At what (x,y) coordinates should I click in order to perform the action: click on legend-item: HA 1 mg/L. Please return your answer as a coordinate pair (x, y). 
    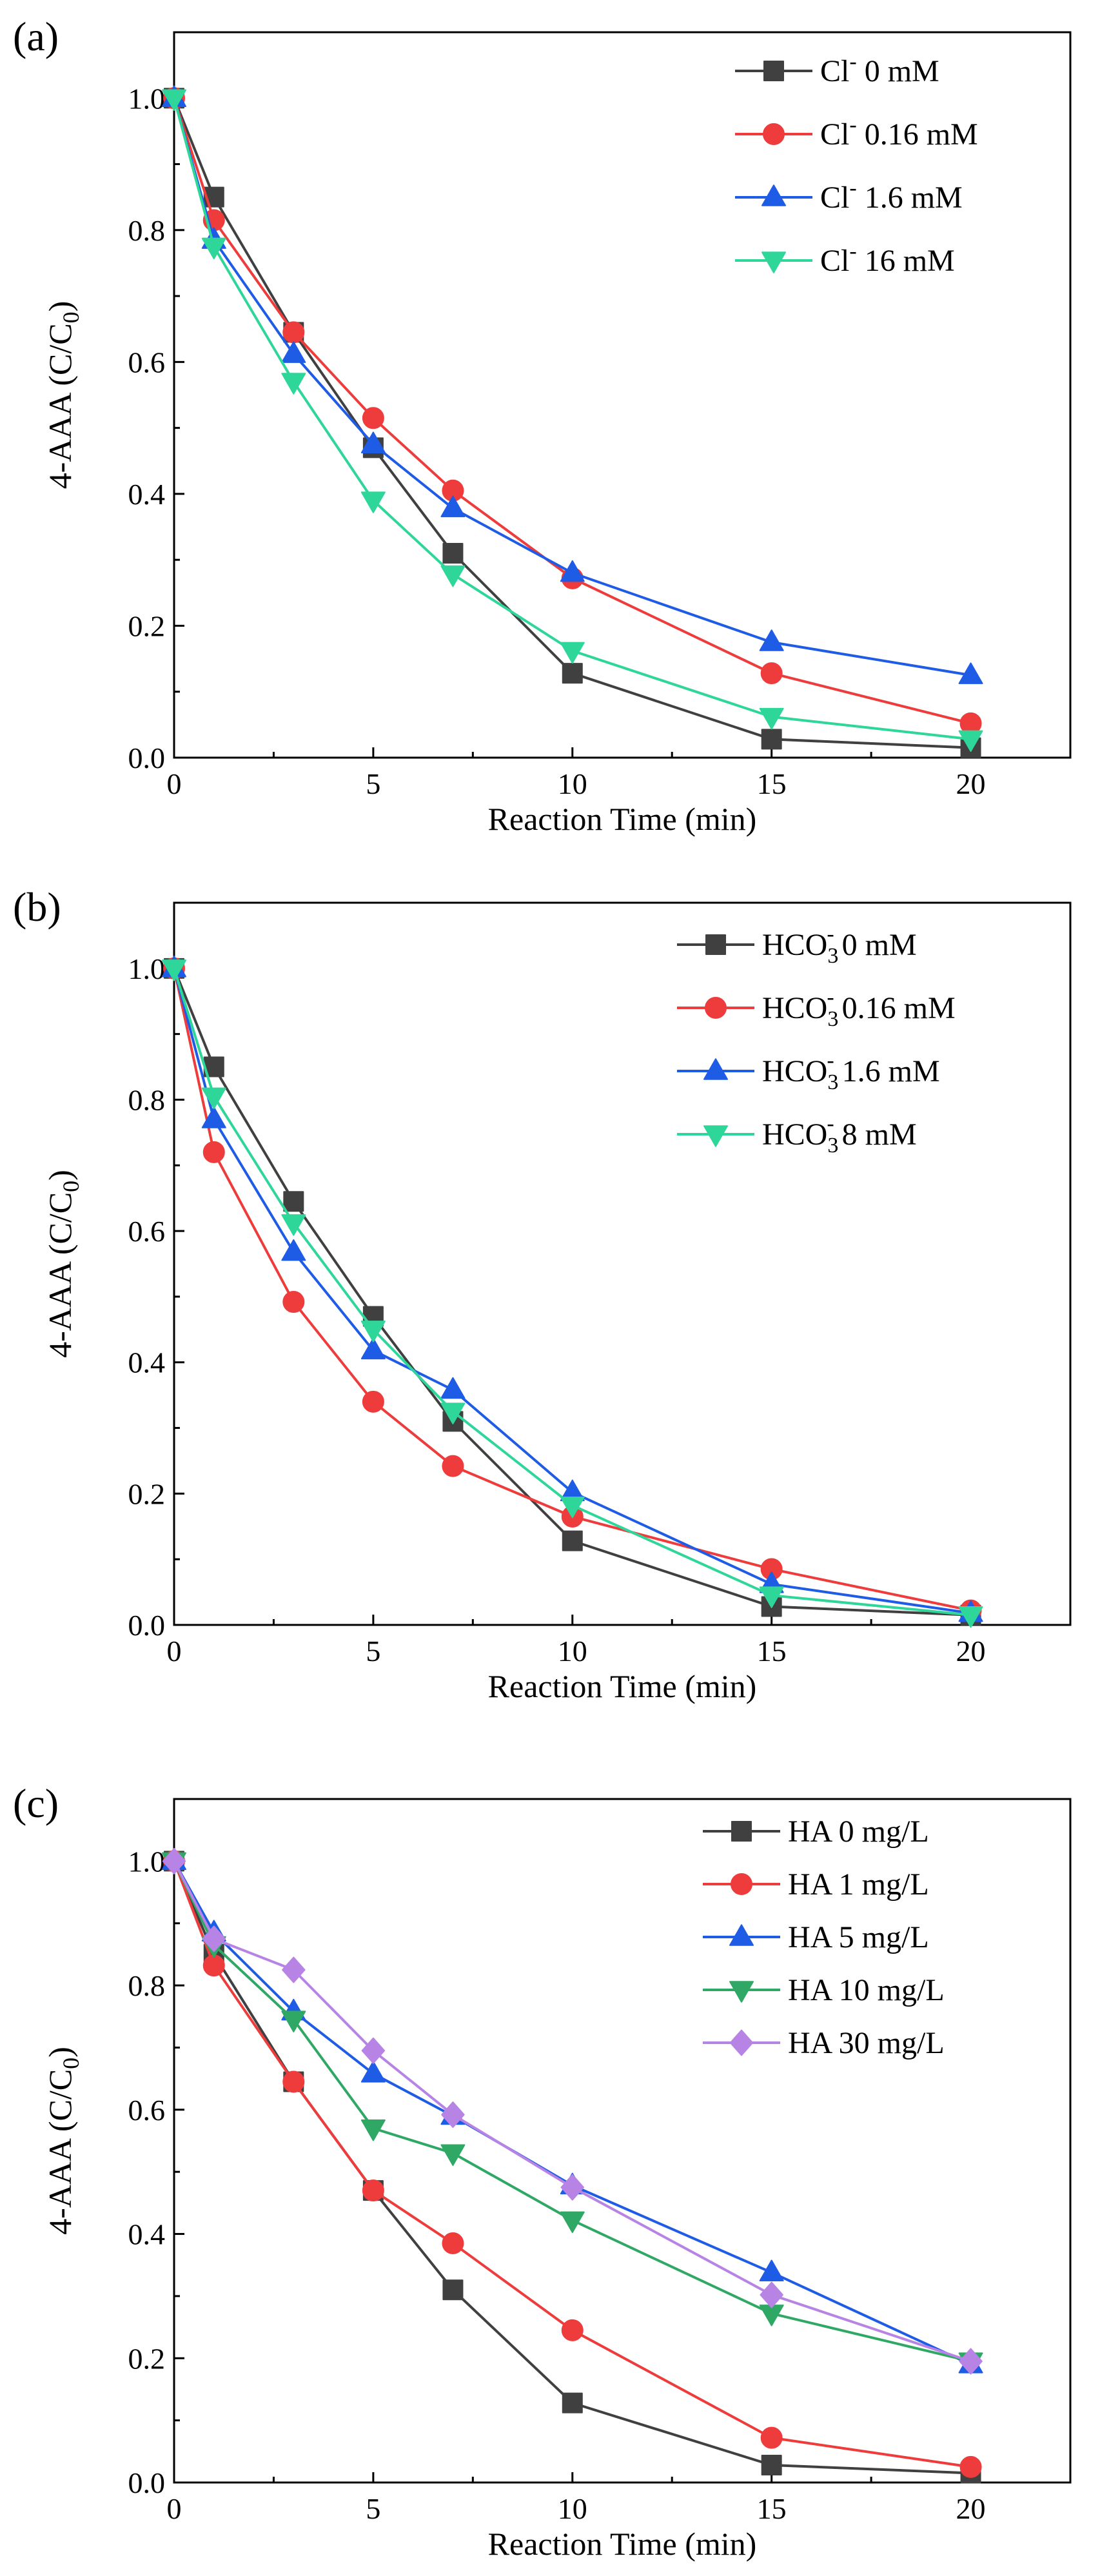
    Looking at the image, I should click on (816, 1884).